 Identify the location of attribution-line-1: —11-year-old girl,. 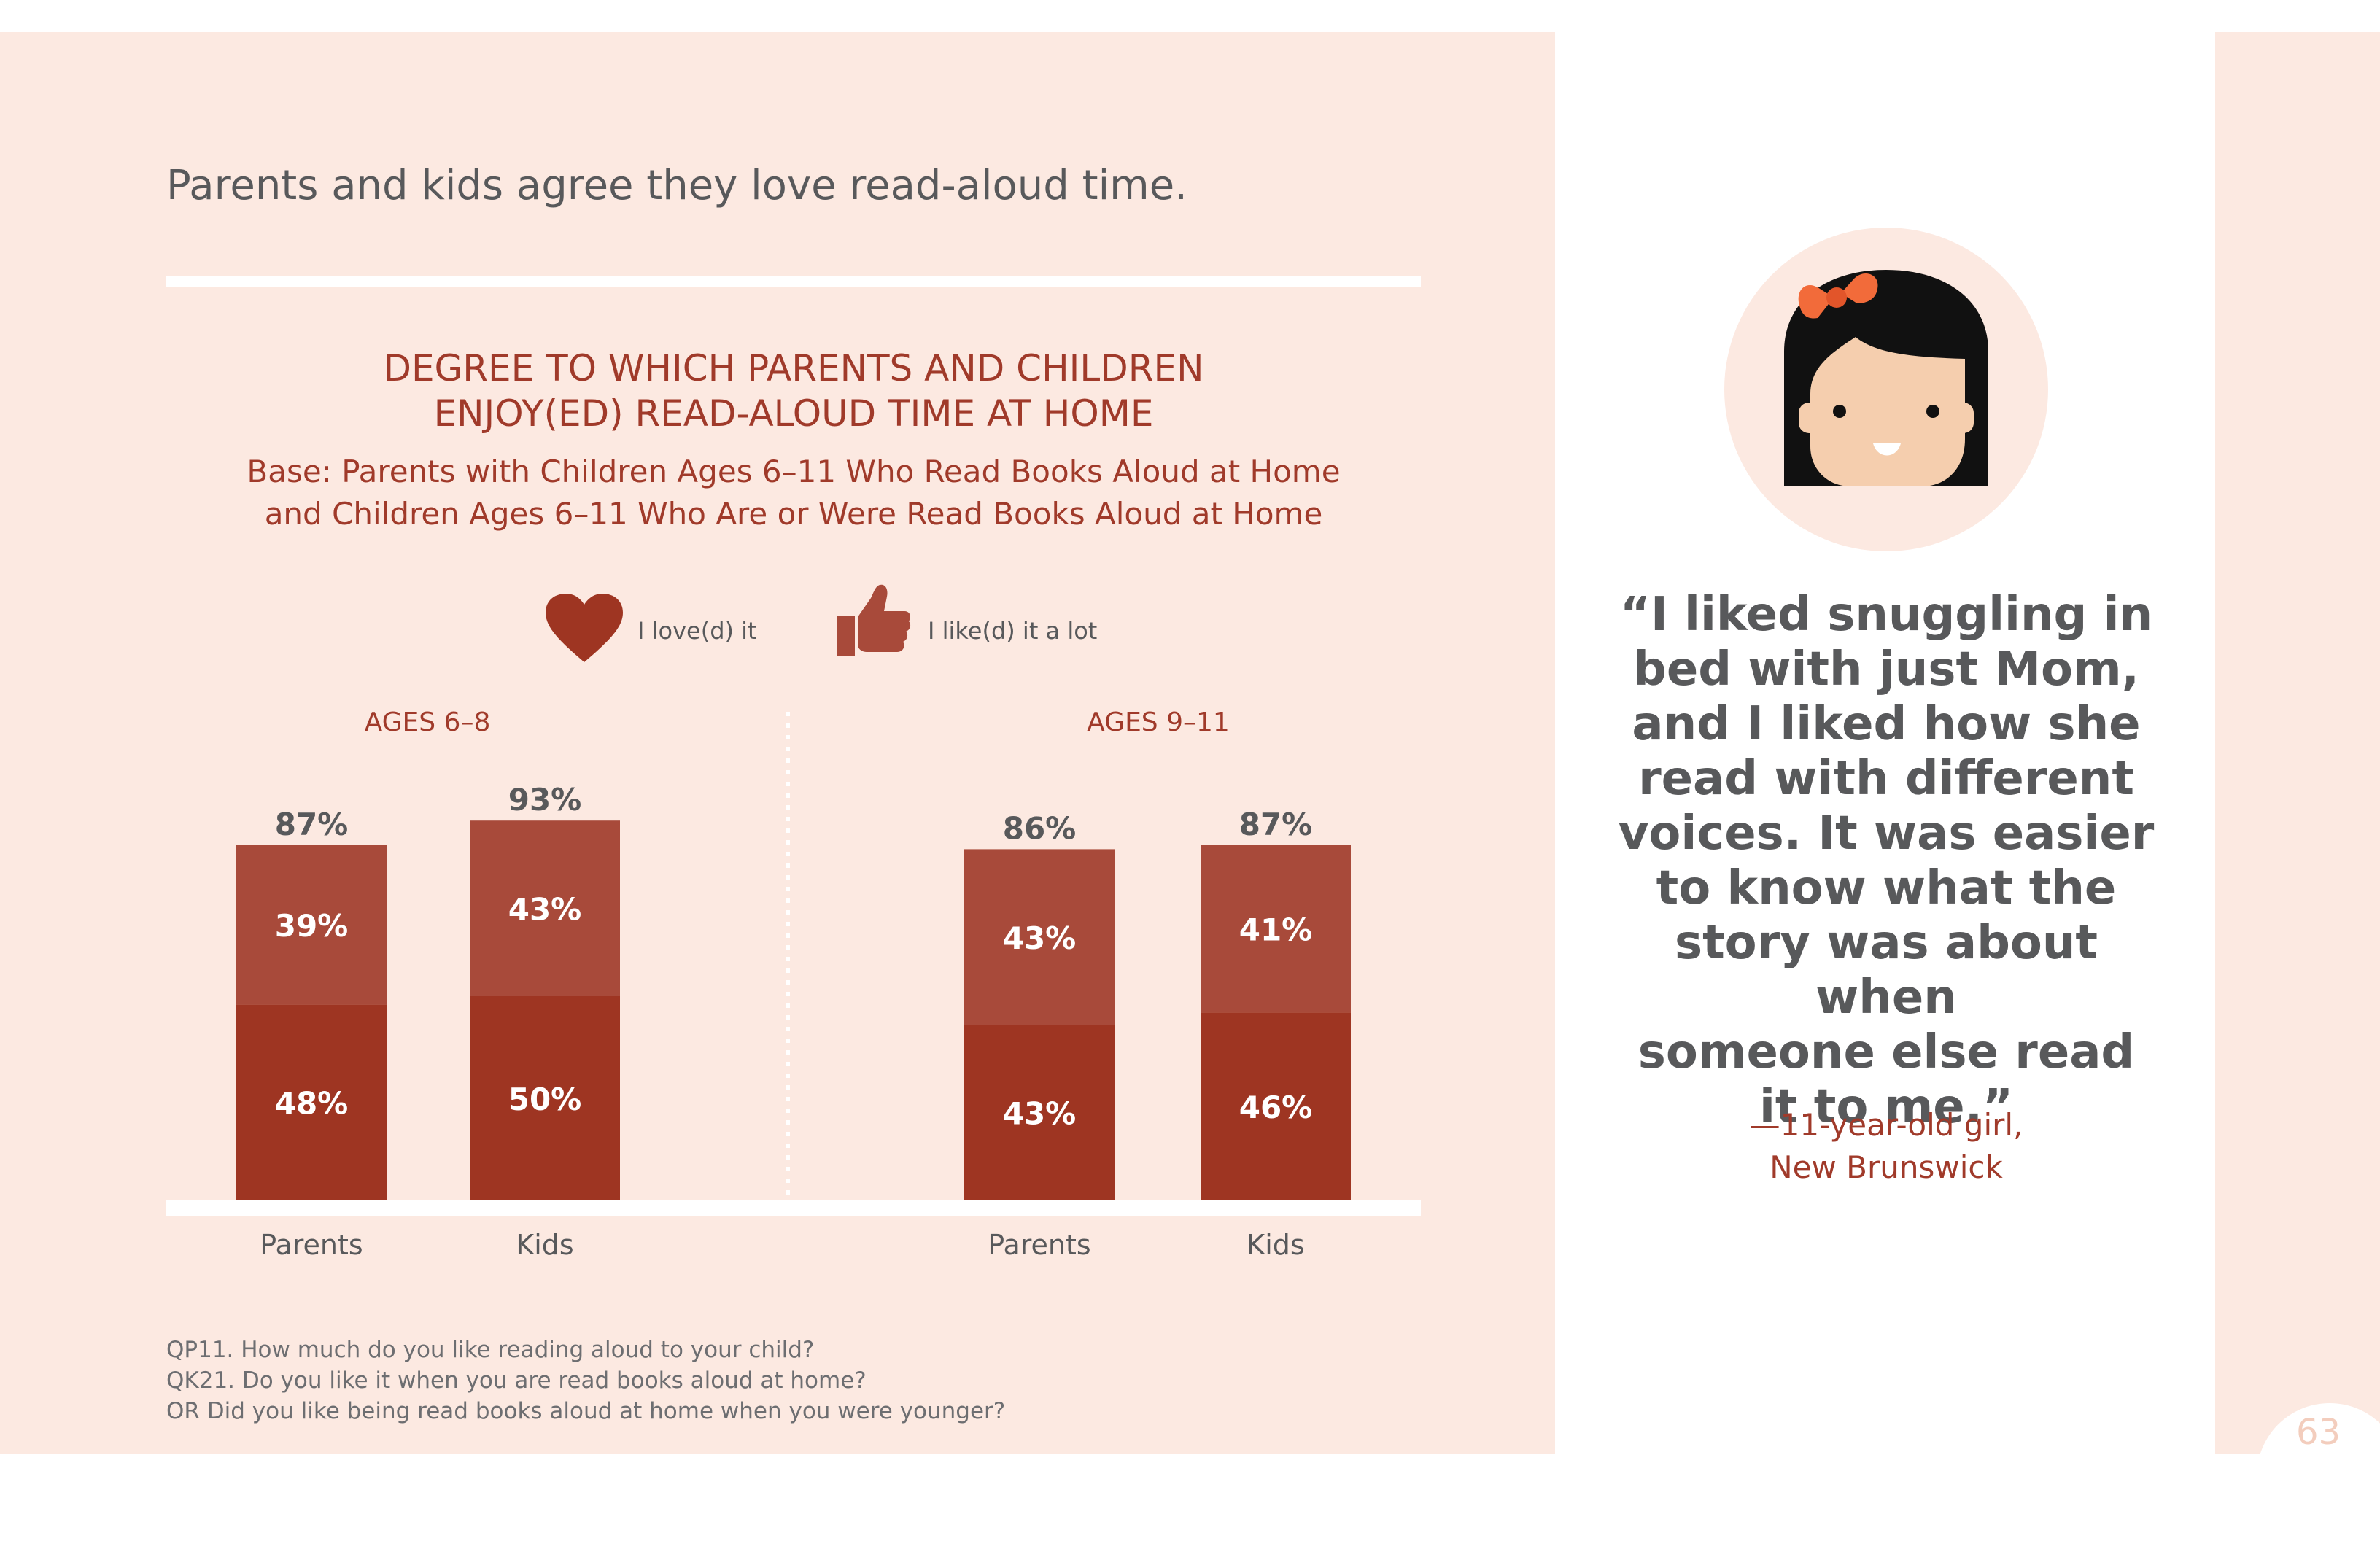
(1886, 1125).